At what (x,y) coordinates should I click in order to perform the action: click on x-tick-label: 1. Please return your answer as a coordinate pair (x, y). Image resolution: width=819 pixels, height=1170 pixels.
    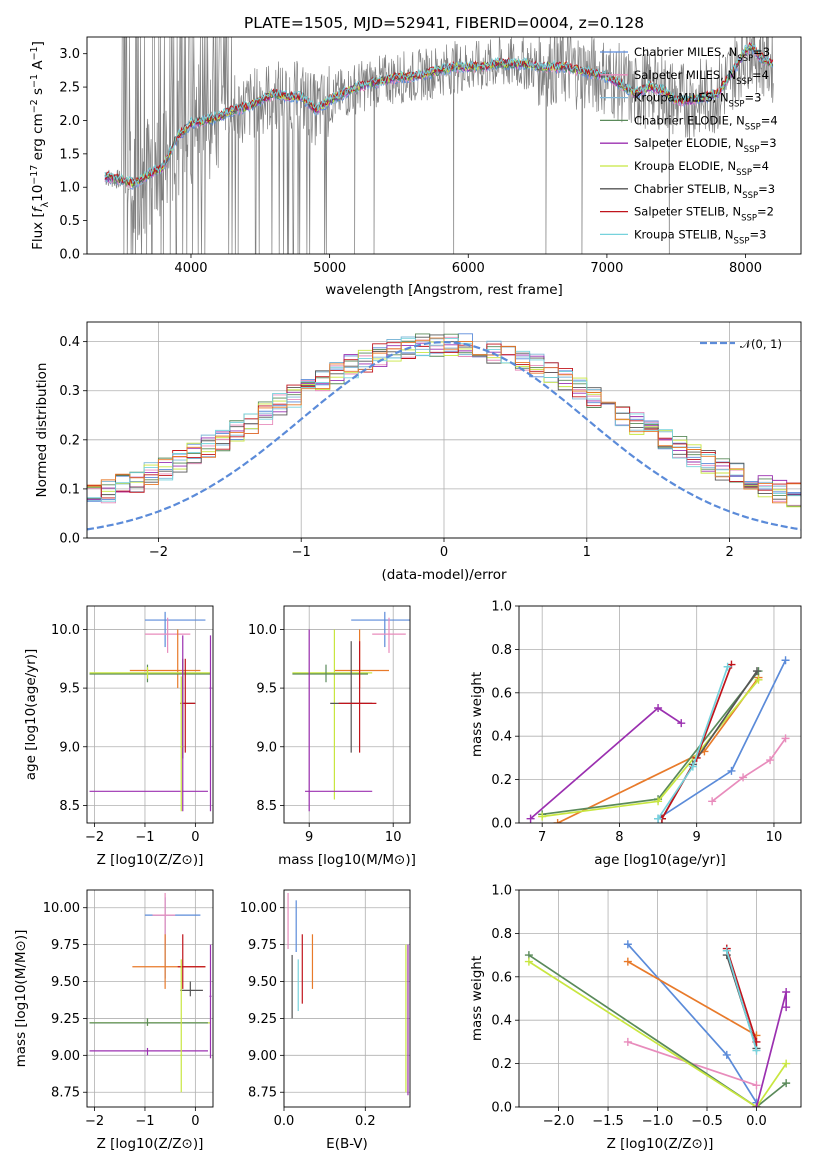
    Looking at the image, I should click on (587, 552).